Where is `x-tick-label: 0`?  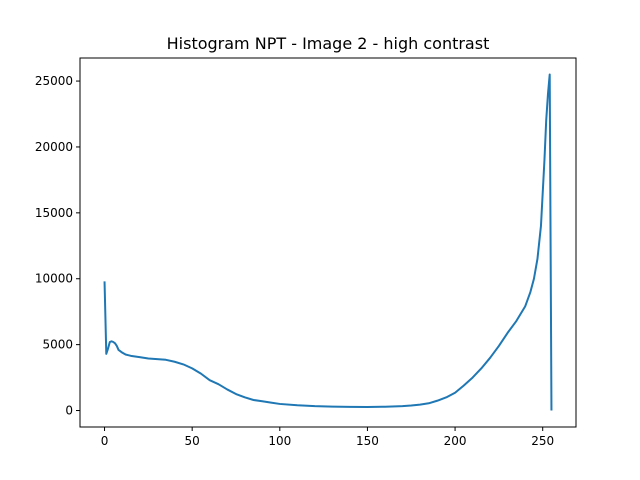 x-tick-label: 0 is located at coordinates (105, 441).